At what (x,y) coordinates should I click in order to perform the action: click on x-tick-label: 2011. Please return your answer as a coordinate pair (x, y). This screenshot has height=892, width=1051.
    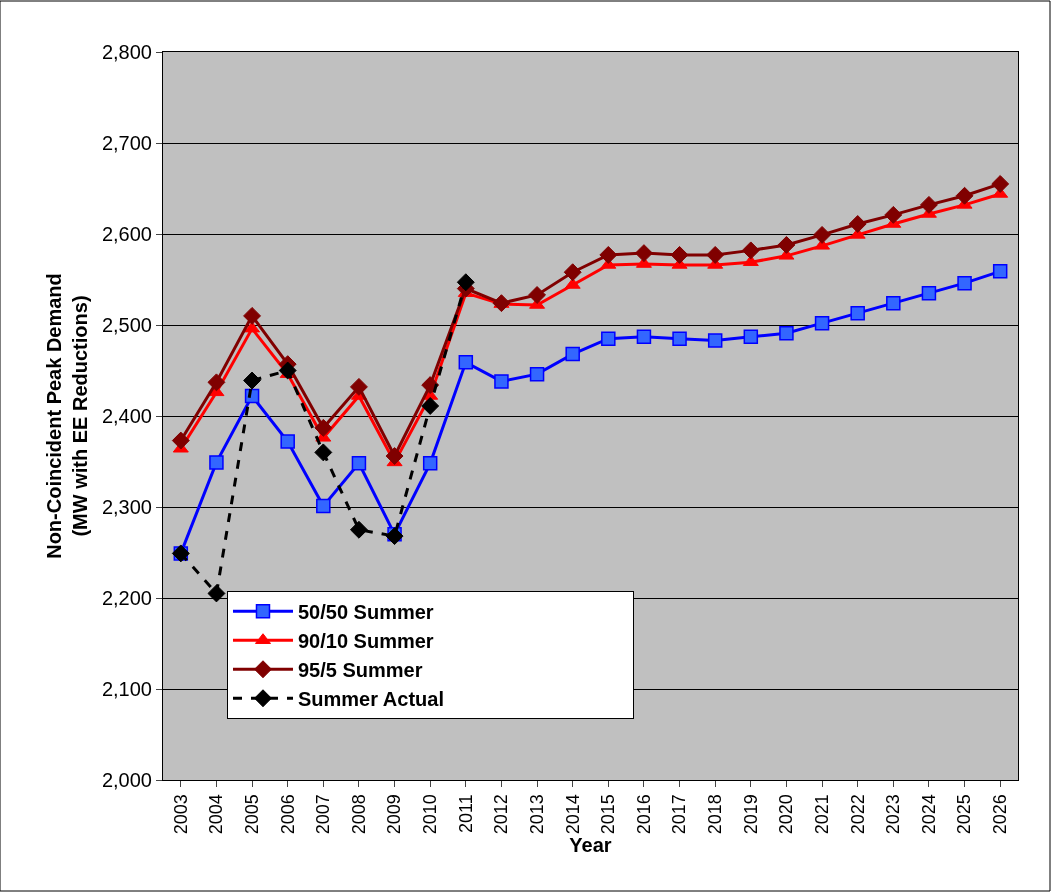
    Looking at the image, I should click on (465, 813).